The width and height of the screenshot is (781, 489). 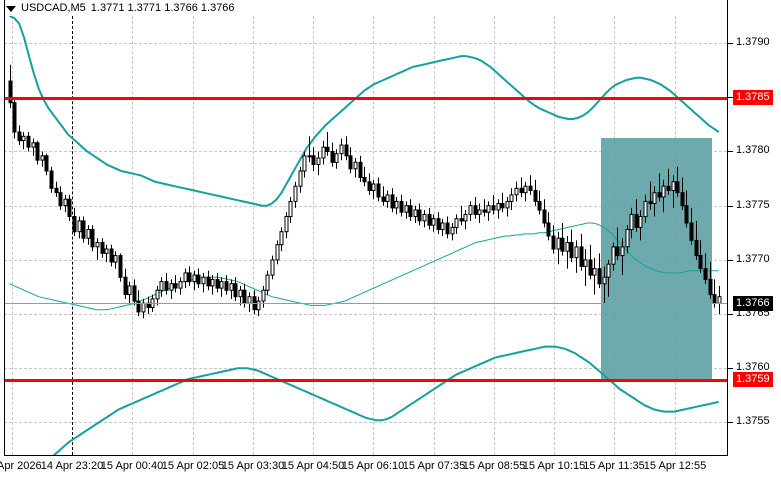 What do you see at coordinates (753, 150) in the screenshot?
I see `price-axis-label: 1.3780` at bounding box center [753, 150].